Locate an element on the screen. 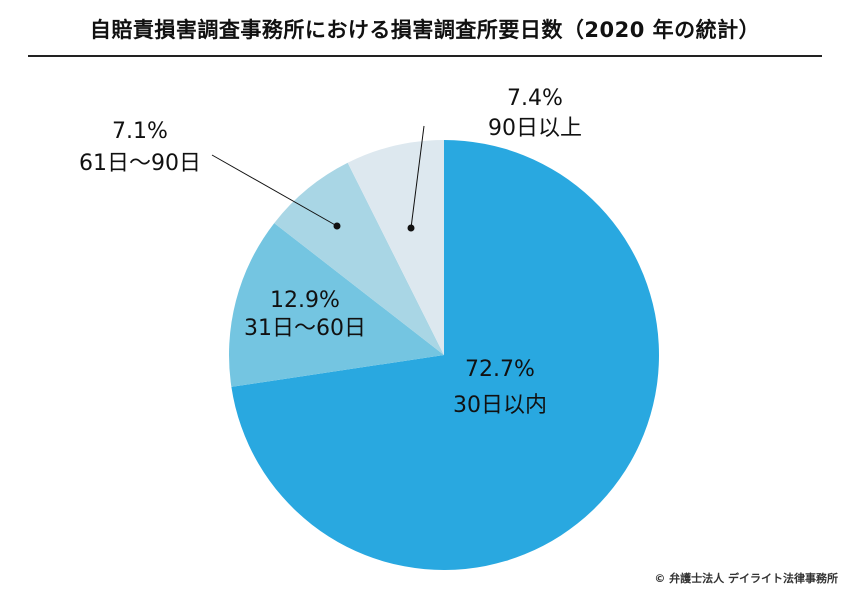 Image resolution: width=850 pixels, height=600 pixels. chart-title: 自賠責損害調査事務所における損害調査所要日数（2020 年の統計） is located at coordinates (425, 30).